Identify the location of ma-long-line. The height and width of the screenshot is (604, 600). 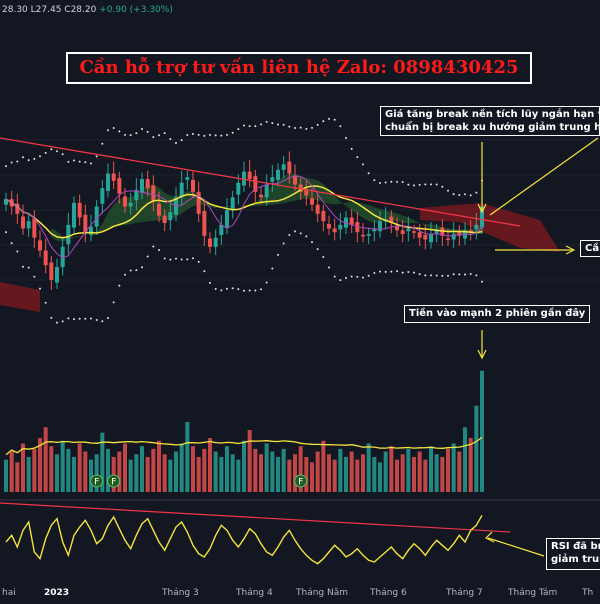
(244, 212).